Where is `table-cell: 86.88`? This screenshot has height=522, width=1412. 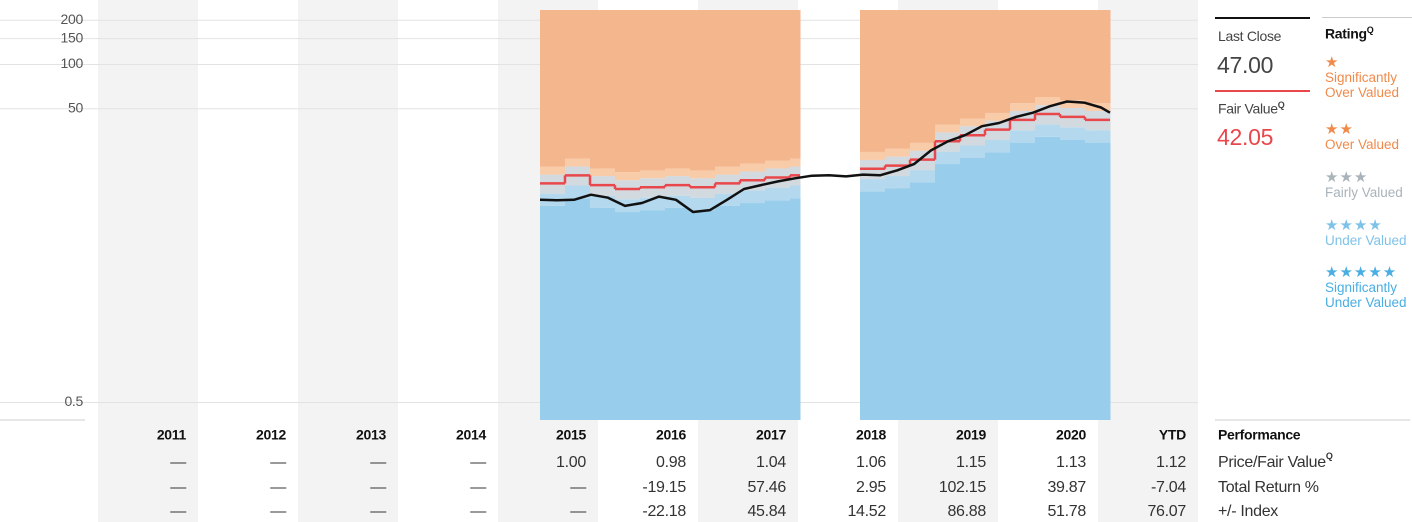 table-cell: 86.88 is located at coordinates (966, 511).